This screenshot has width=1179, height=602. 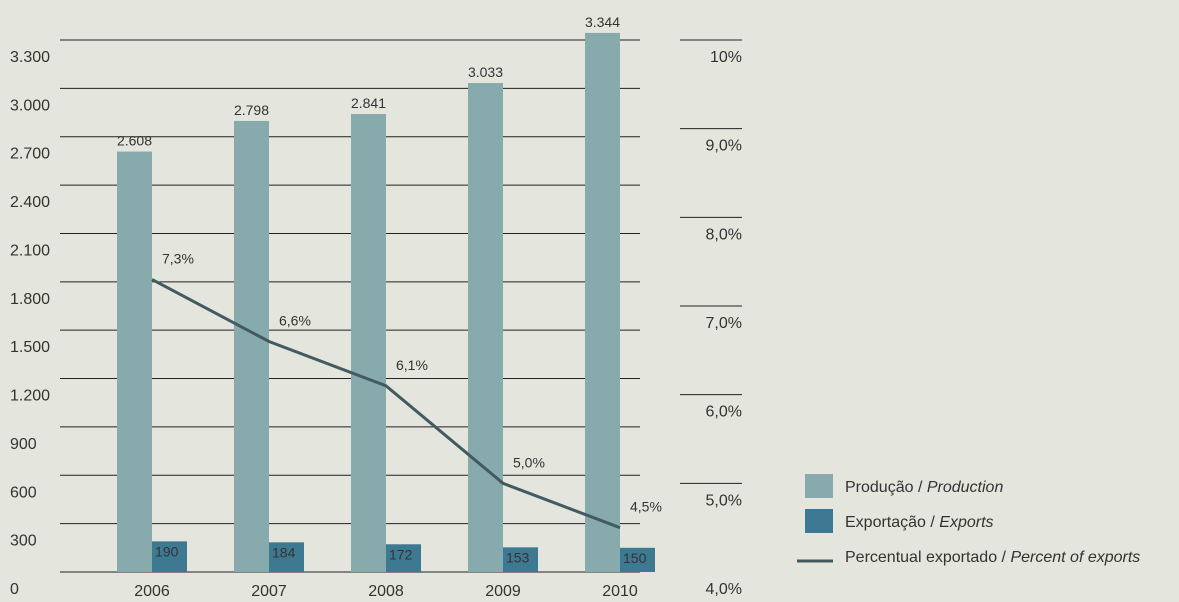 What do you see at coordinates (503, 591) in the screenshot?
I see `x-tick-label: 2009` at bounding box center [503, 591].